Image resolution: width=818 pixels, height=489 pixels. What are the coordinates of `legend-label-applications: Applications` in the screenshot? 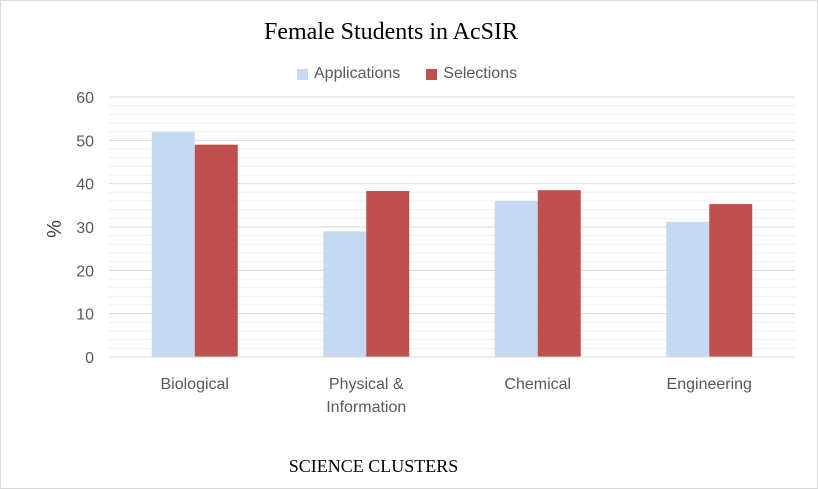 It's located at (357, 73).